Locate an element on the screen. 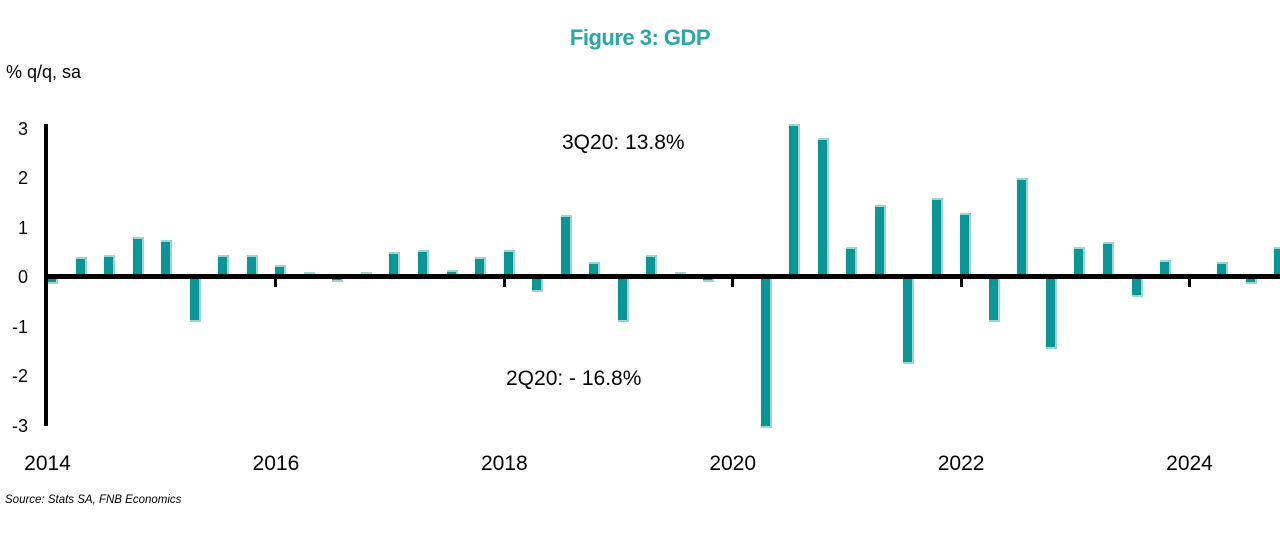 Image resolution: width=1280 pixels, height=544 pixels. x-tick-2020 is located at coordinates (733, 282).